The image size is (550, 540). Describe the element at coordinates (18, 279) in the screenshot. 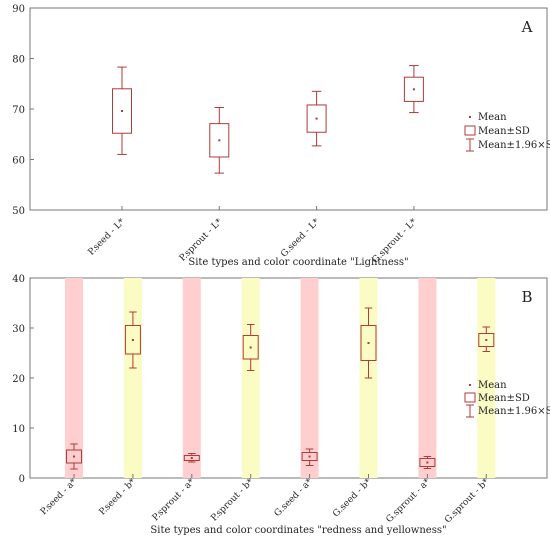

I see `y-tick-label: 40` at that location.